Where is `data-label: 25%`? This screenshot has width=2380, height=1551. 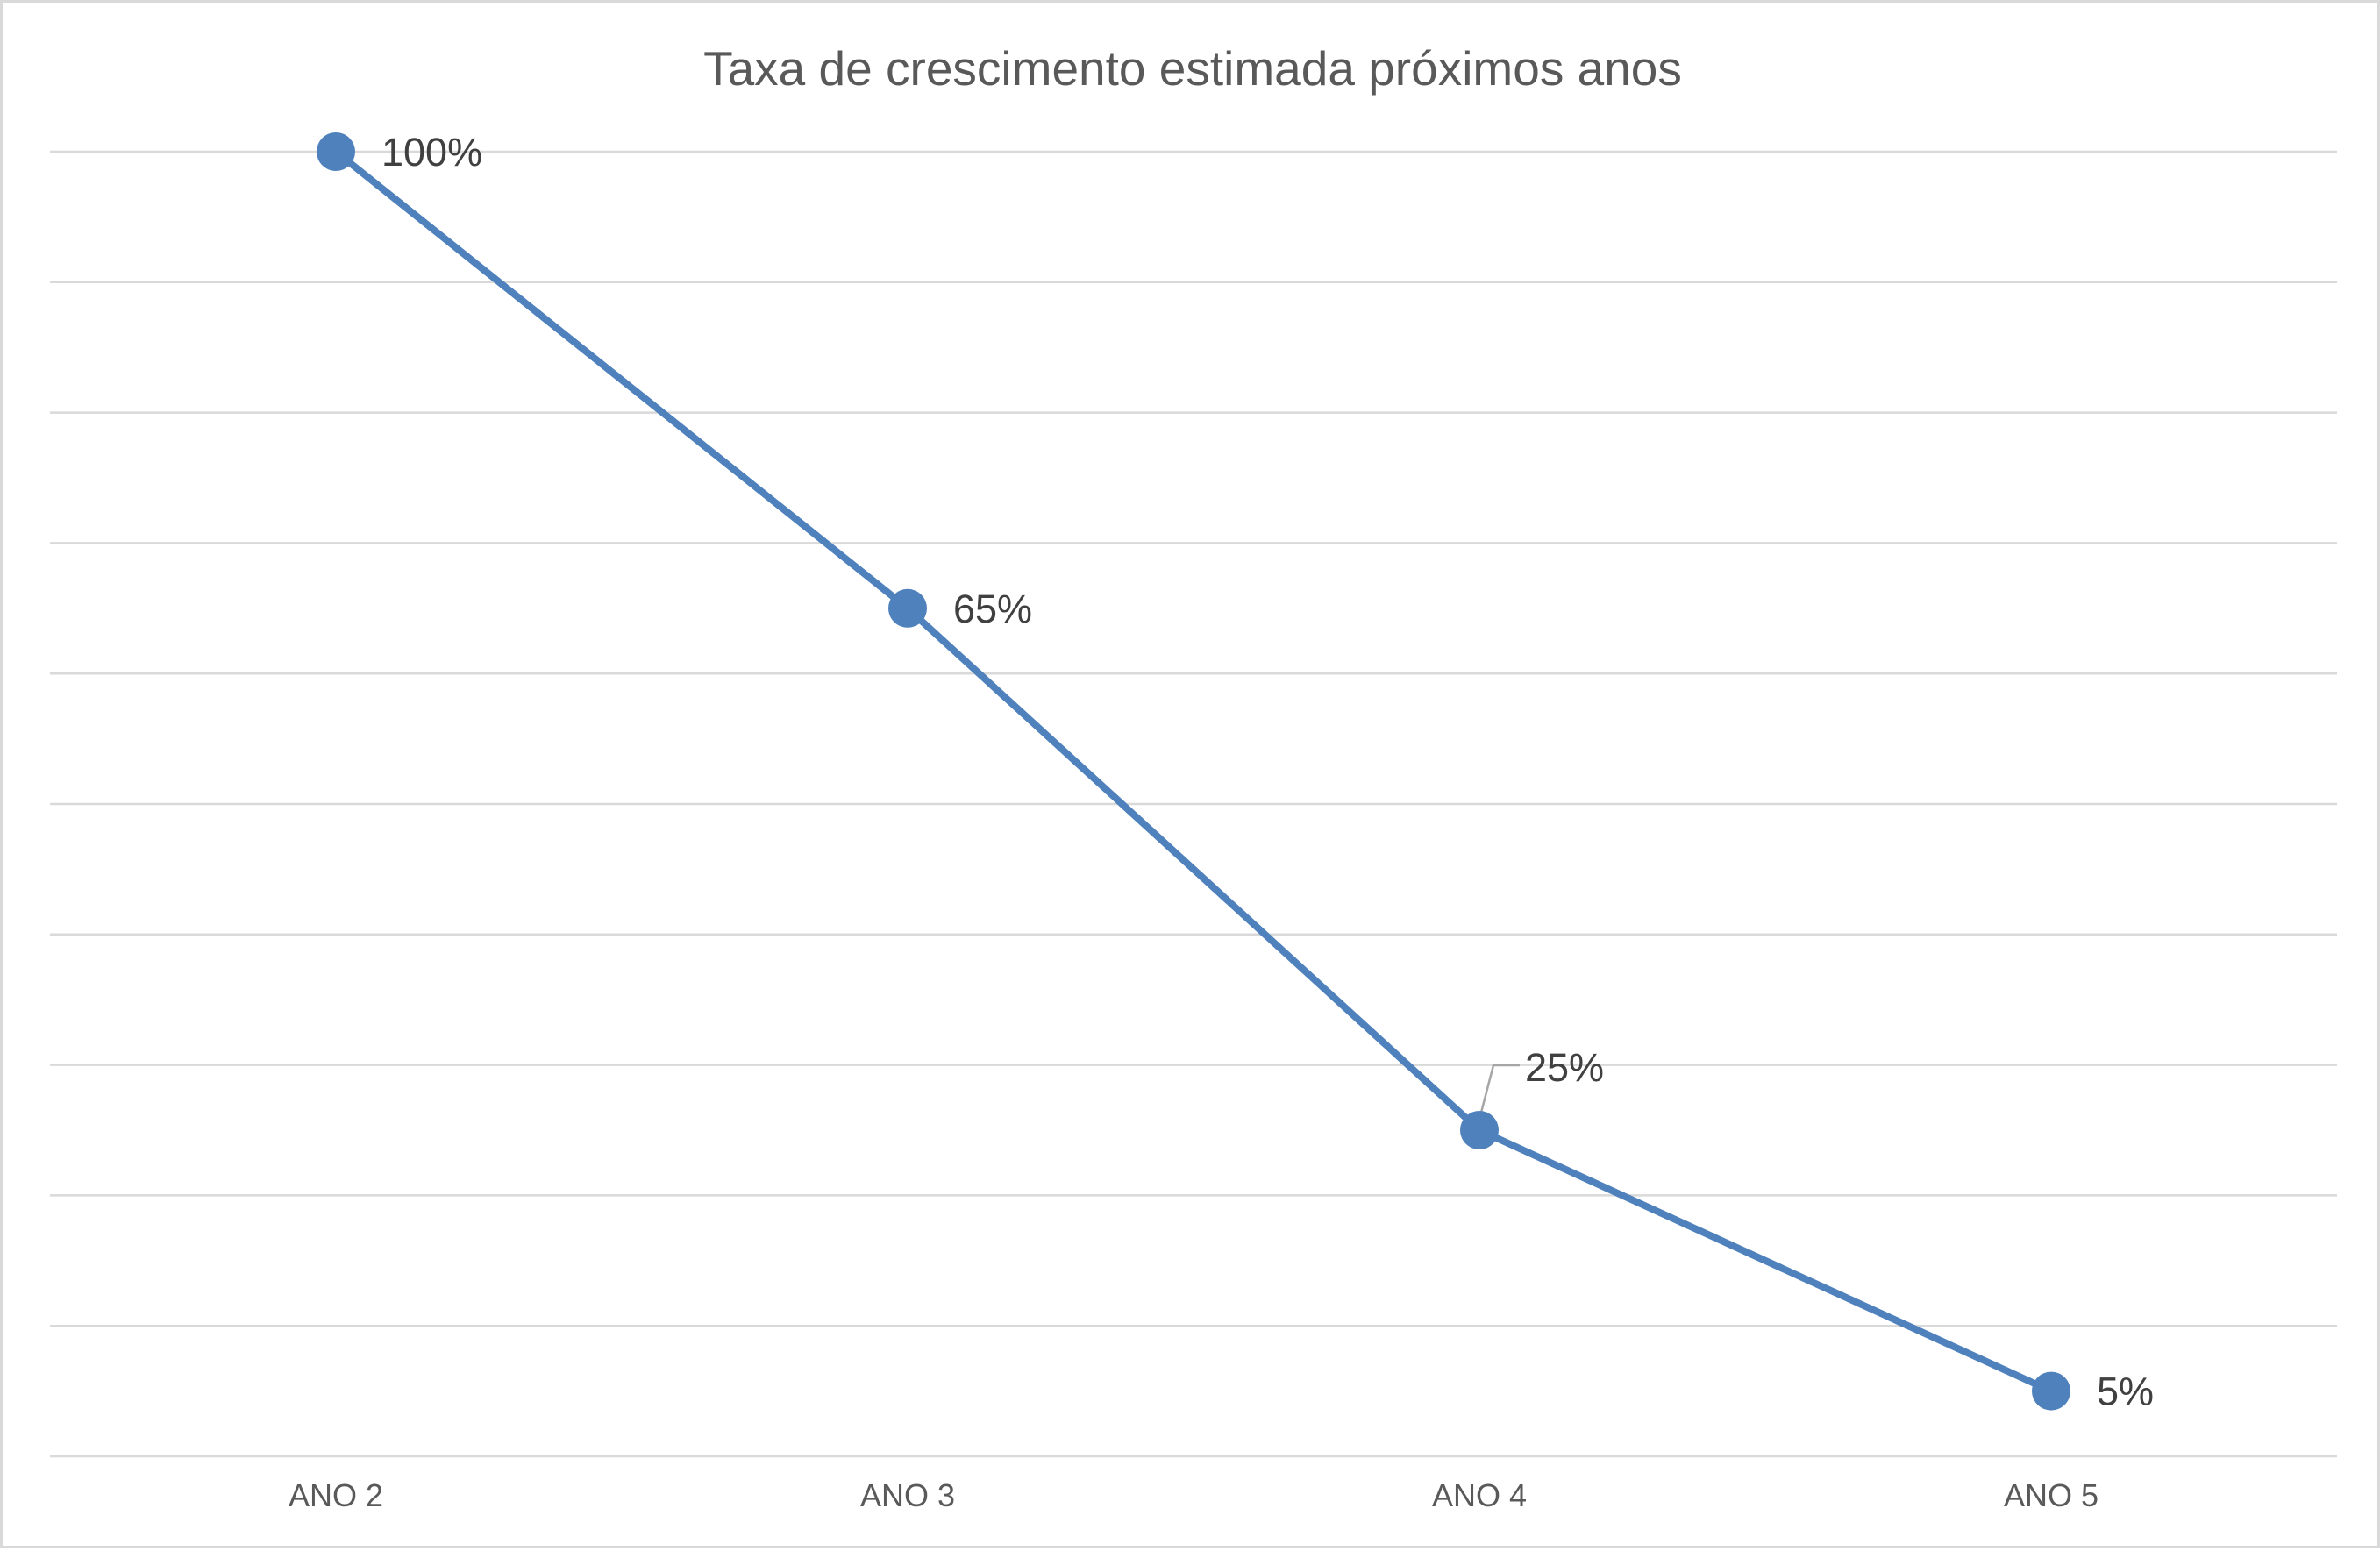 data-label: 25% is located at coordinates (1564, 1068).